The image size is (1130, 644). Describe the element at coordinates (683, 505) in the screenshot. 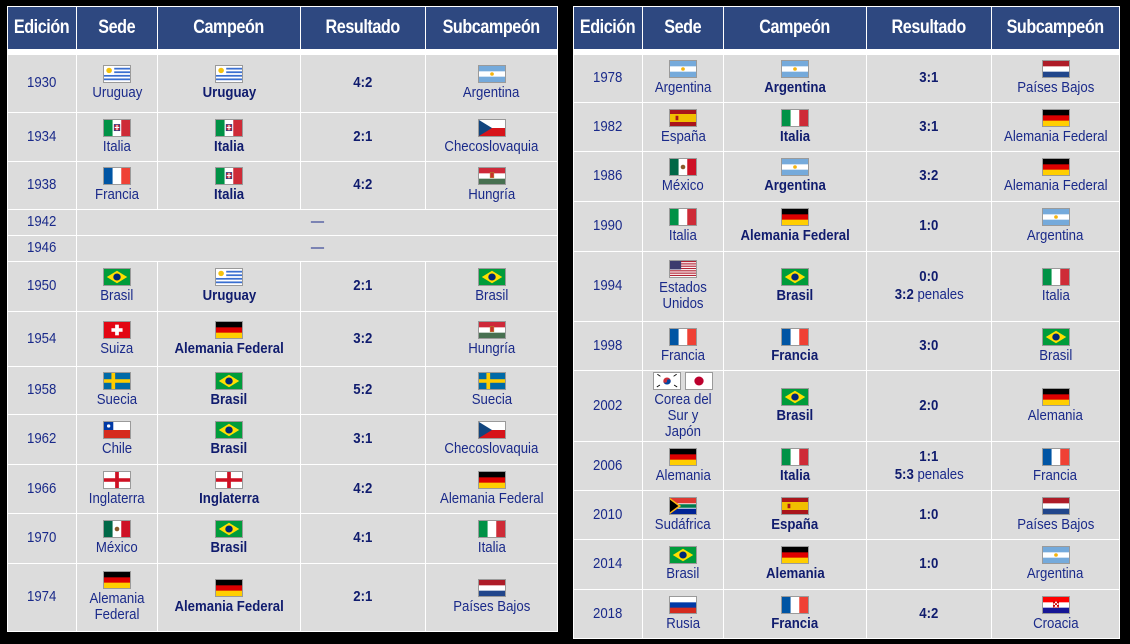

I see `south-africa-flag-icon` at that location.